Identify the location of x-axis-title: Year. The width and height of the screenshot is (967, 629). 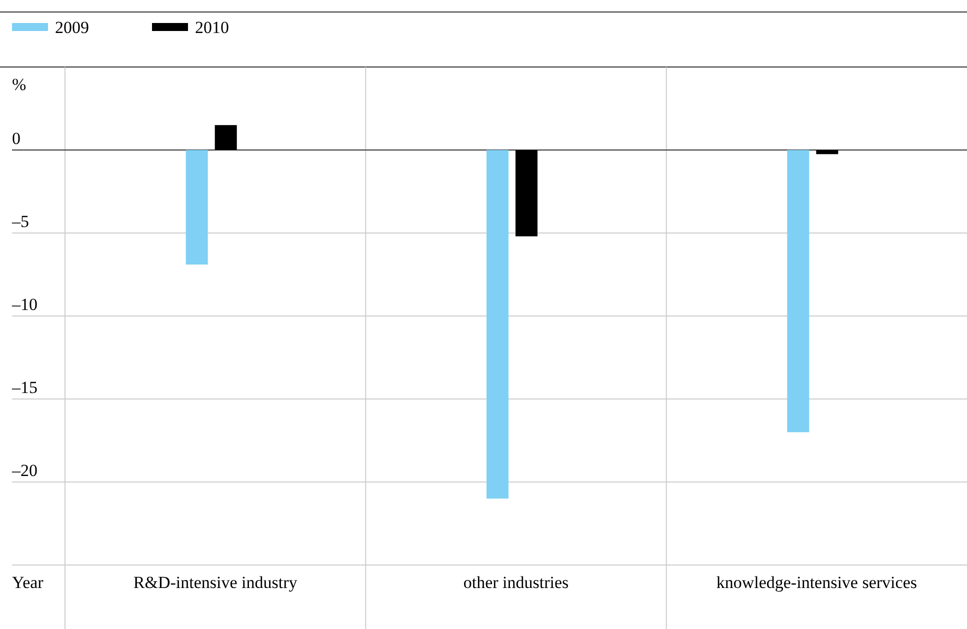
(28, 582).